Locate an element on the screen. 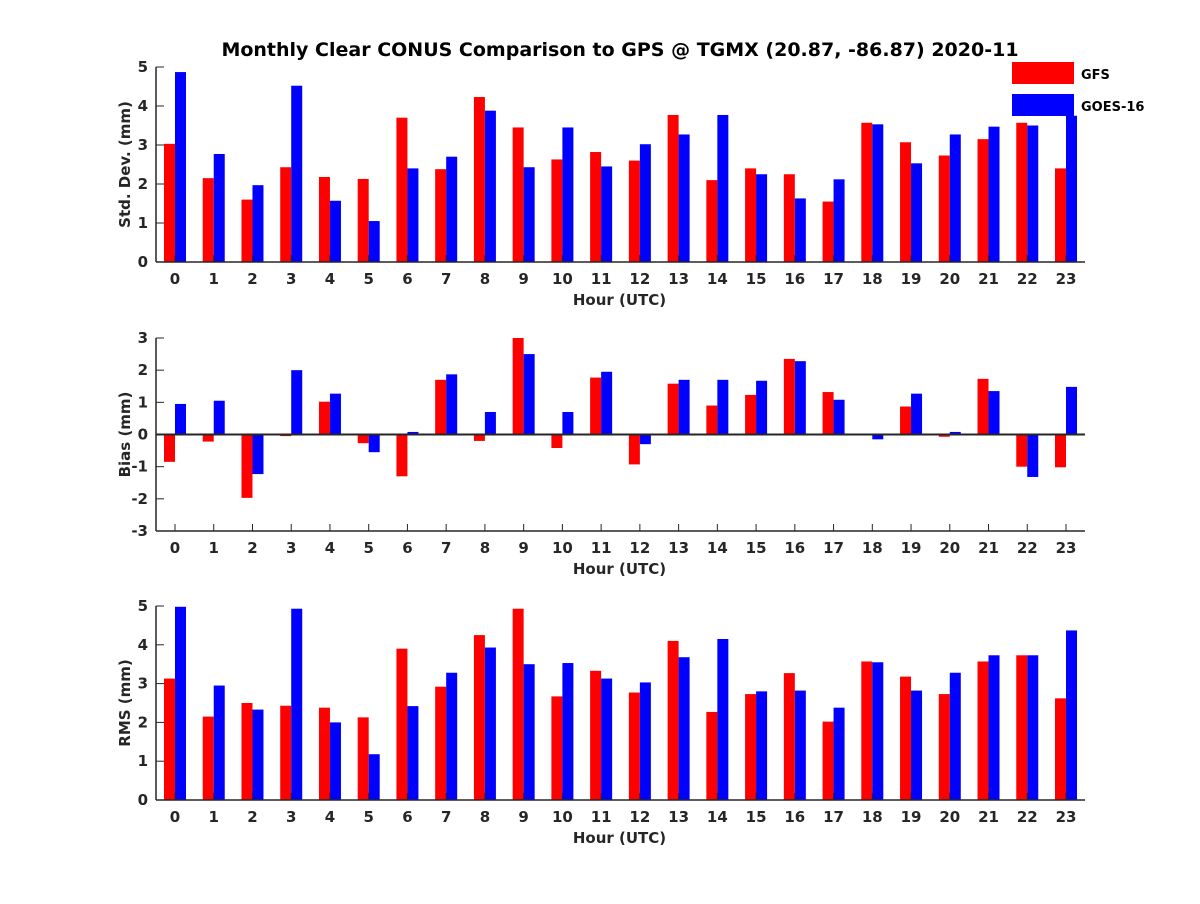 The image size is (1200, 904). legend: GFS GOES-16 is located at coordinates (1078, 89).